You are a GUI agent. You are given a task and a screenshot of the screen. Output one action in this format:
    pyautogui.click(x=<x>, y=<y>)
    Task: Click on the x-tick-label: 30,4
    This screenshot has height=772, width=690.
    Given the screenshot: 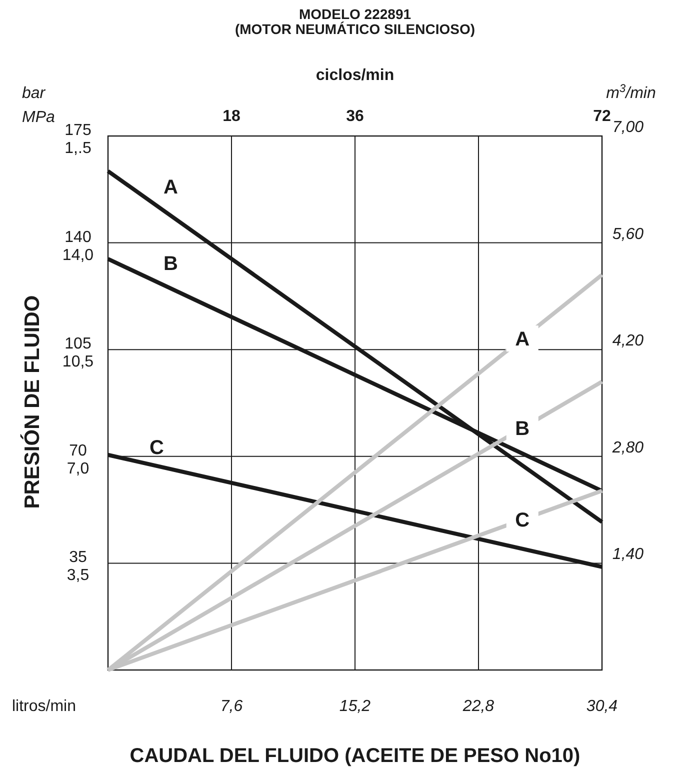 What is the action you would take?
    pyautogui.click(x=602, y=706)
    